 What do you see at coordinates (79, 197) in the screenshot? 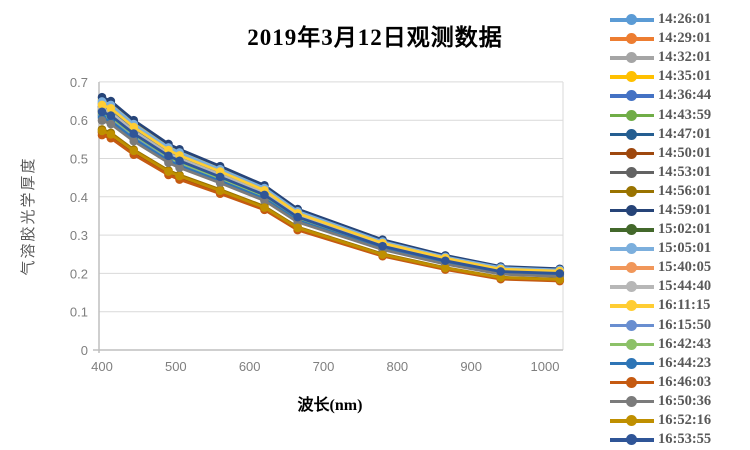
I see `y-tick-label: 0.4` at bounding box center [79, 197].